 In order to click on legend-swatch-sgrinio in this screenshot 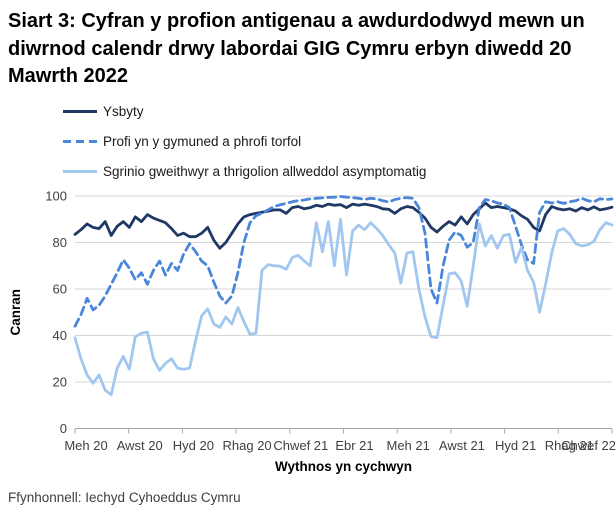, I will do `click(80, 171)`.